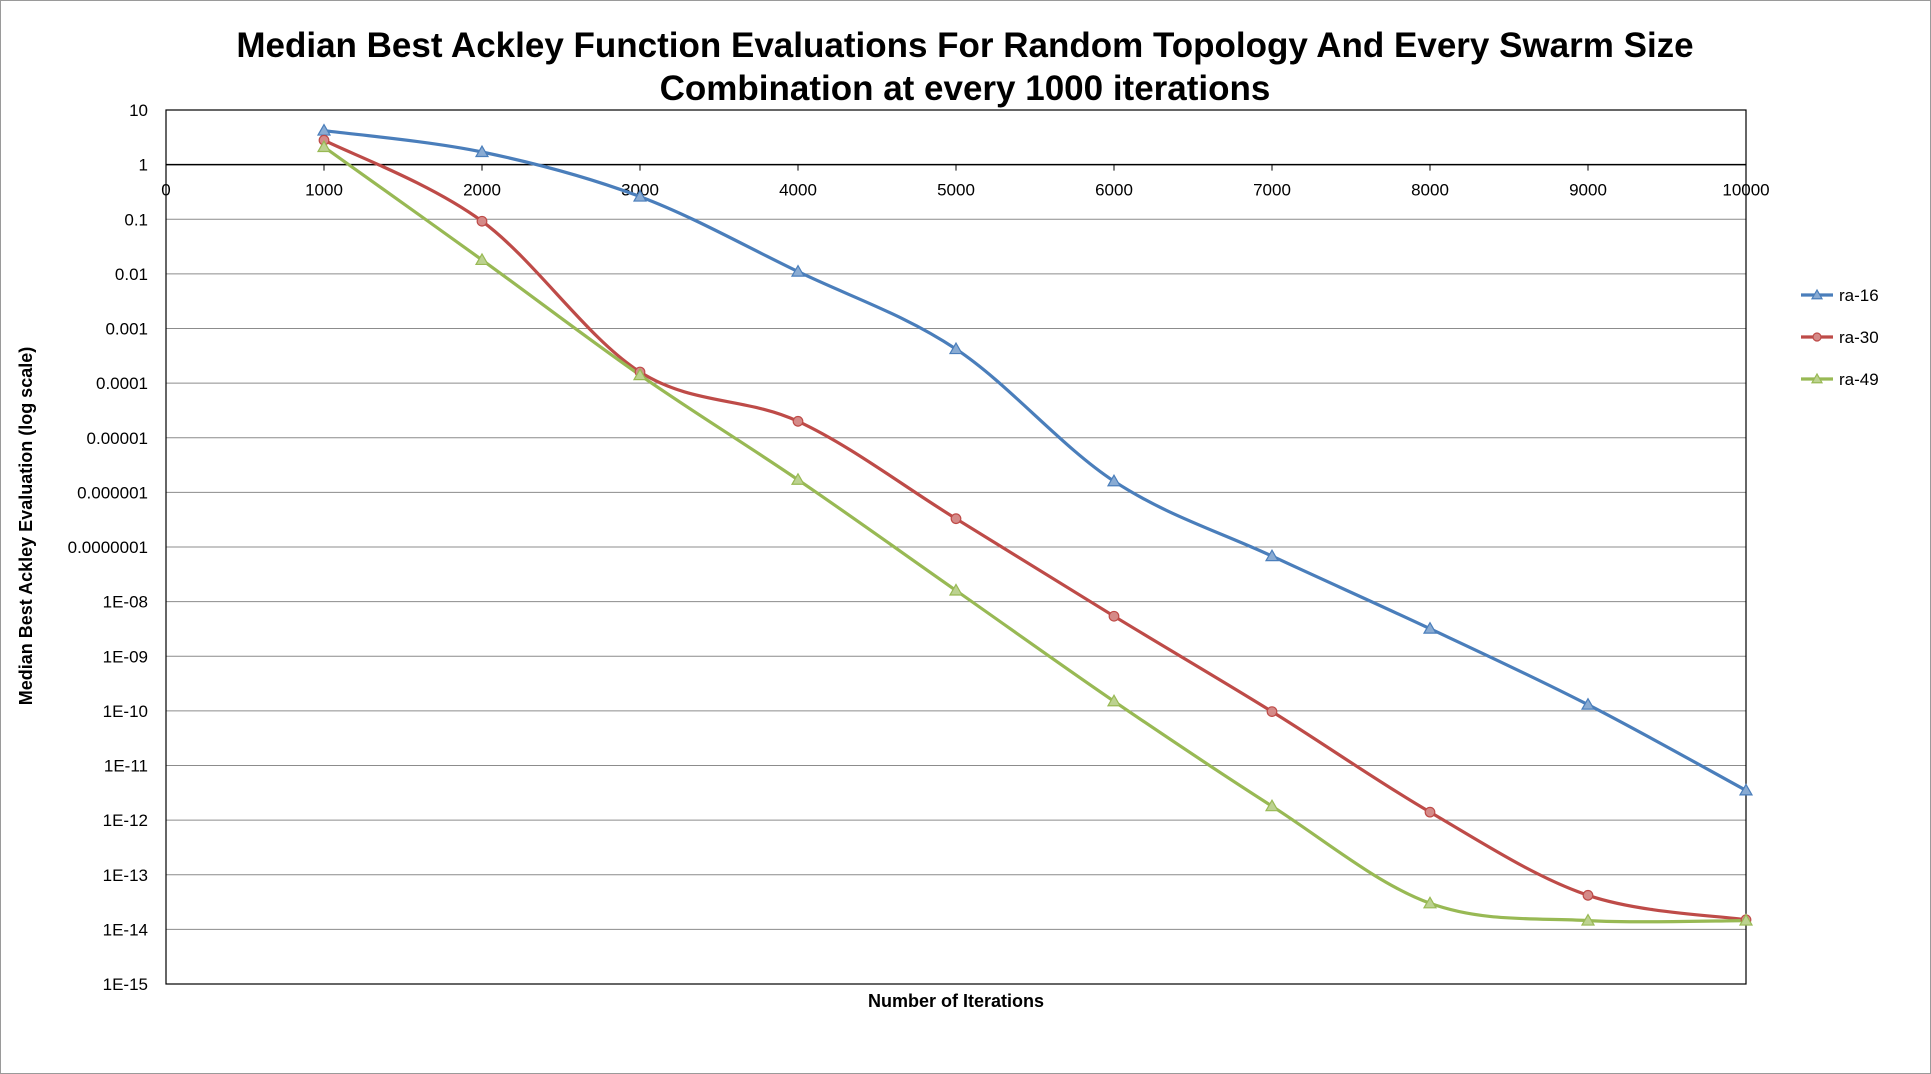  I want to click on y-tick-label: 1E-14, so click(125, 929).